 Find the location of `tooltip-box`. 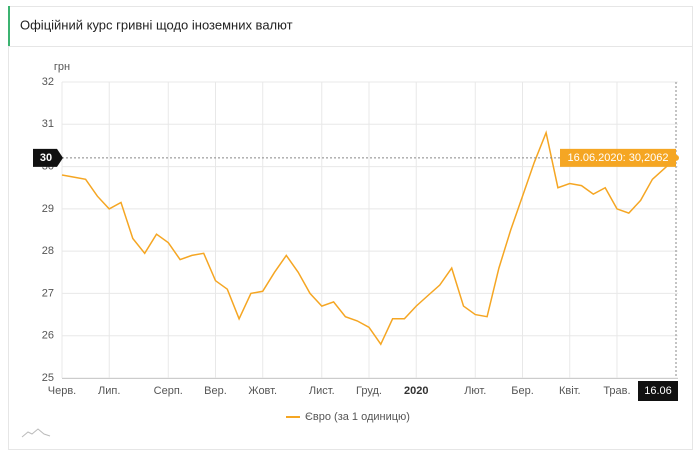

tooltip-box is located at coordinates (618, 157).